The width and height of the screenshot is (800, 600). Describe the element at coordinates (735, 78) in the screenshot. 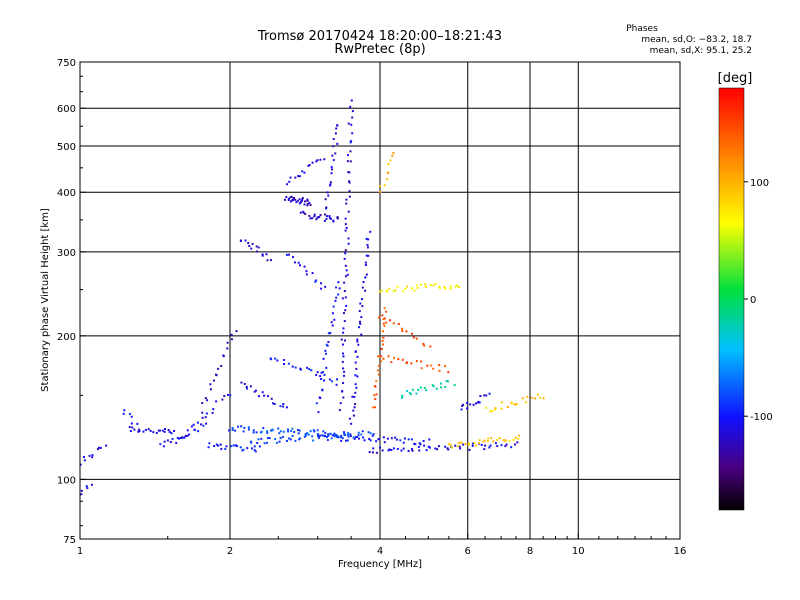

I see `colorbar-label: [deg]` at that location.